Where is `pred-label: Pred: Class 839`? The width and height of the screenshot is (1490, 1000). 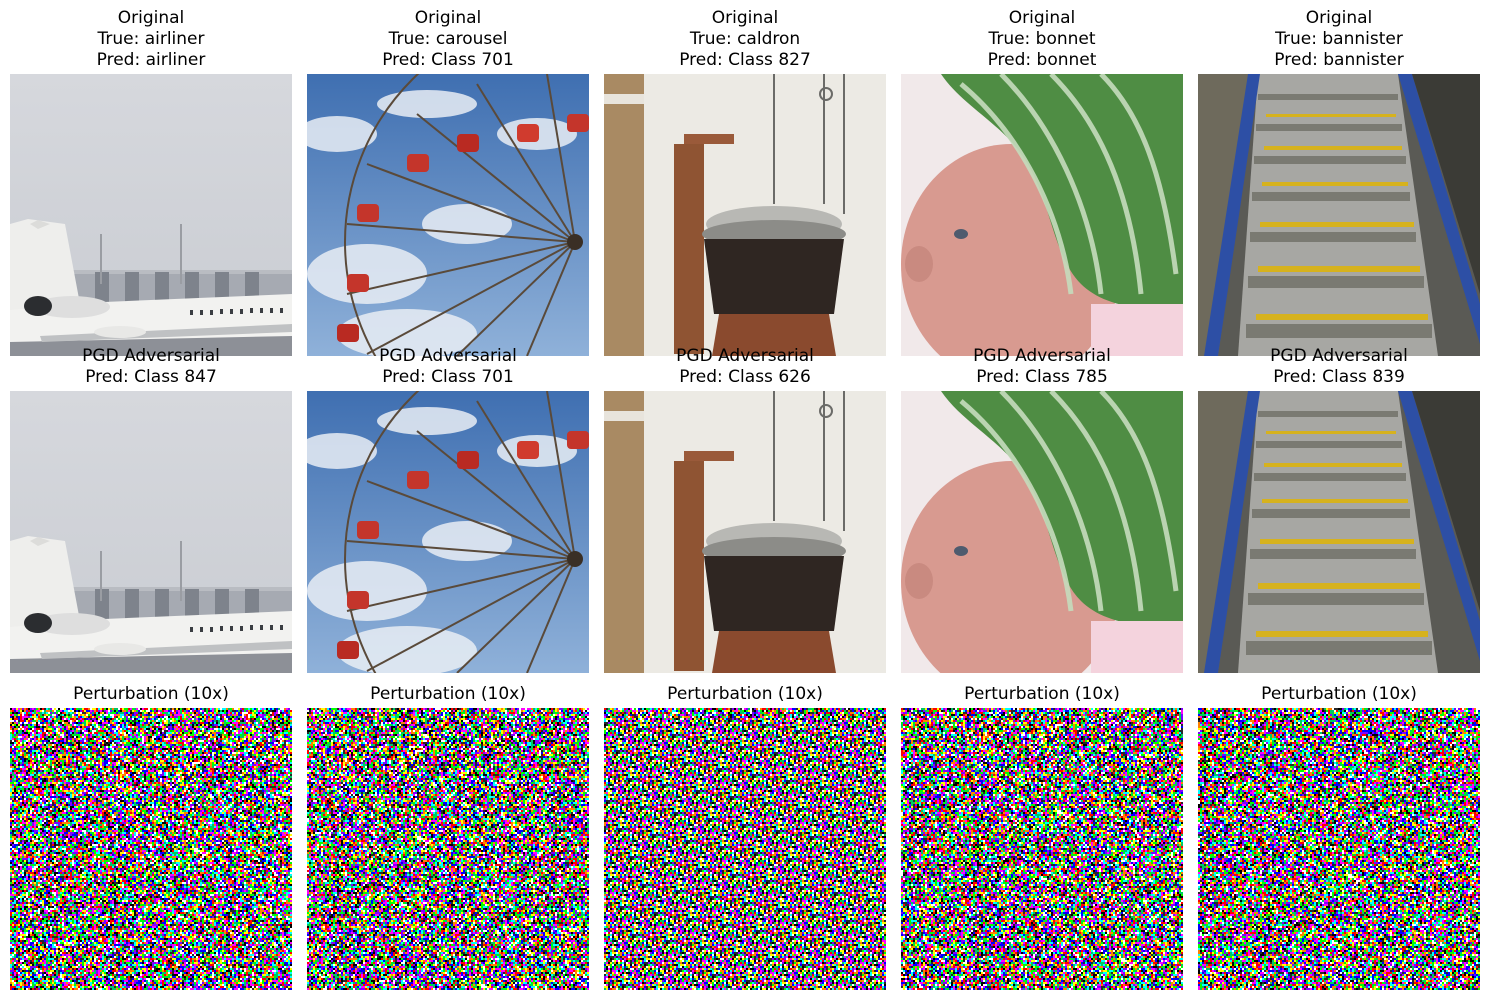
pred-label: Pred: Class 839 is located at coordinates (1339, 377).